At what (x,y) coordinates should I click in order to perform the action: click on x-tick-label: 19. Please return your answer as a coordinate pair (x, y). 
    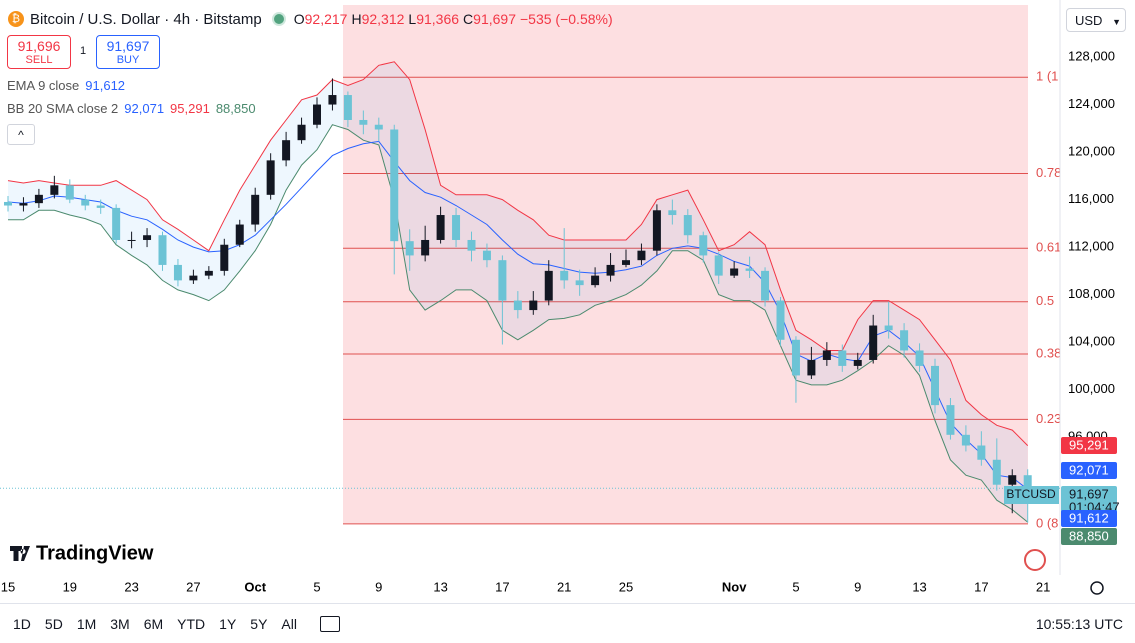
    Looking at the image, I should click on (70, 586).